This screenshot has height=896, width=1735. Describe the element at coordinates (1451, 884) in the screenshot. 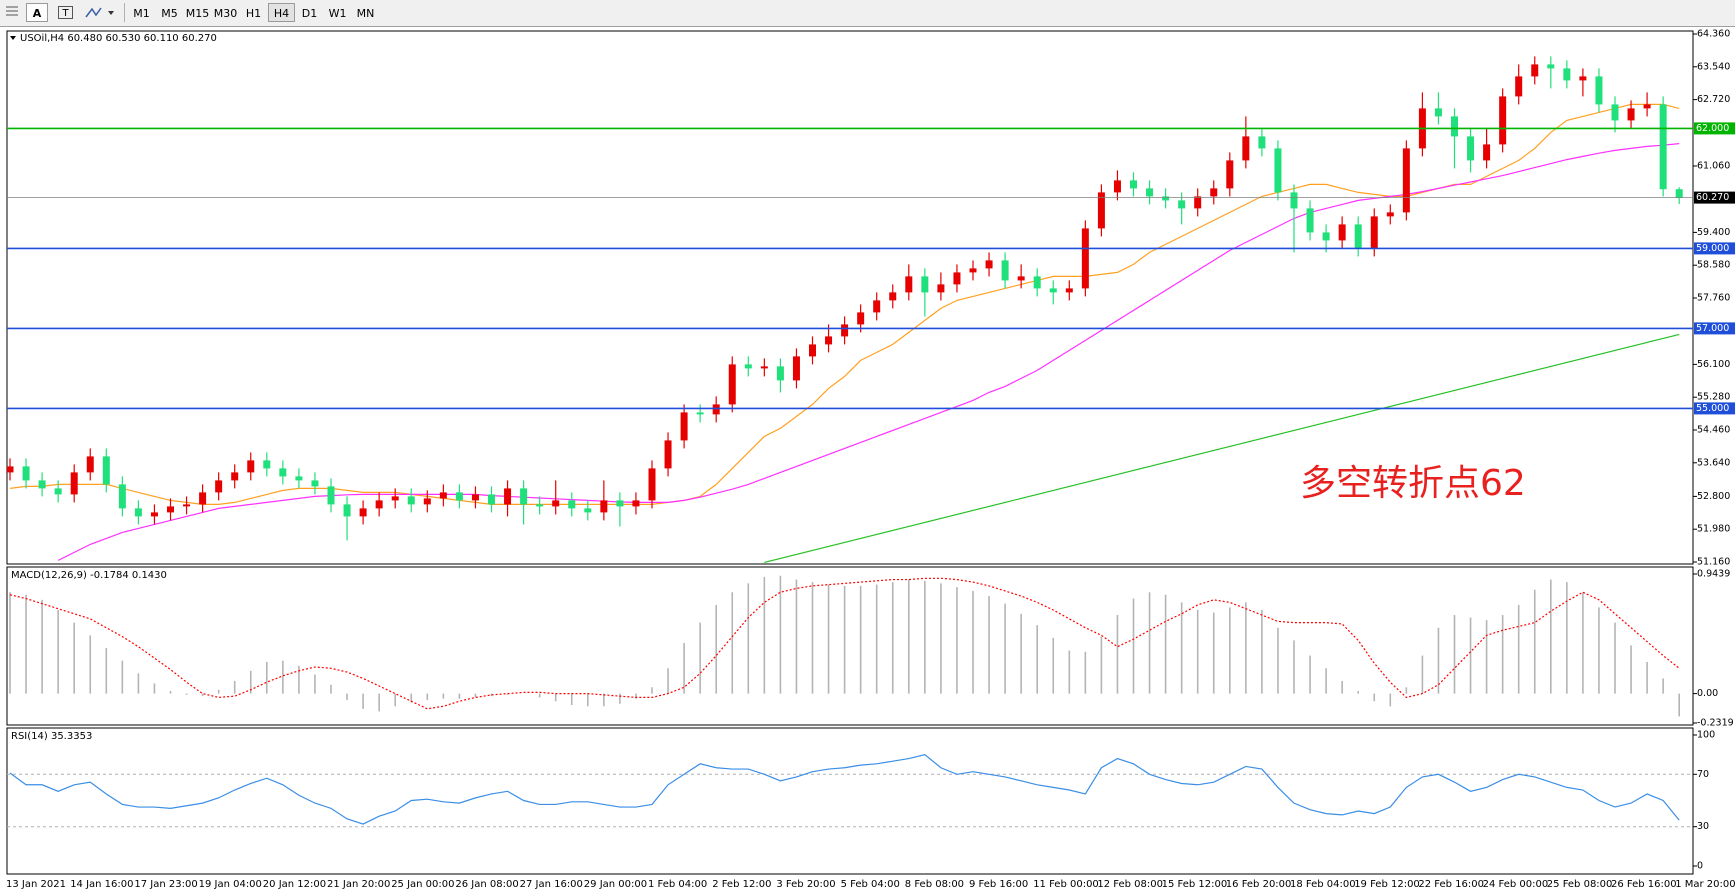

I see `x-tick-label: 22 Feb 16:00` at that location.